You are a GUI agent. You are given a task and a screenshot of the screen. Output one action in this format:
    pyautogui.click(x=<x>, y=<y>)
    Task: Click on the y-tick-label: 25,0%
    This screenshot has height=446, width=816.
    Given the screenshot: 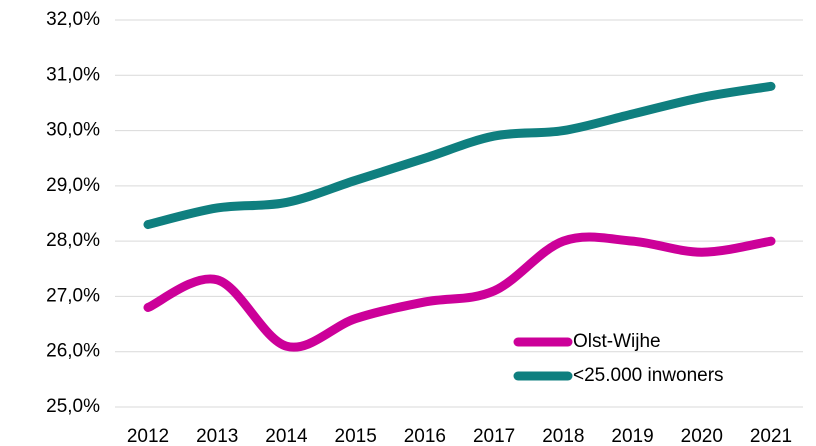 What is the action you would take?
    pyautogui.click(x=73, y=406)
    